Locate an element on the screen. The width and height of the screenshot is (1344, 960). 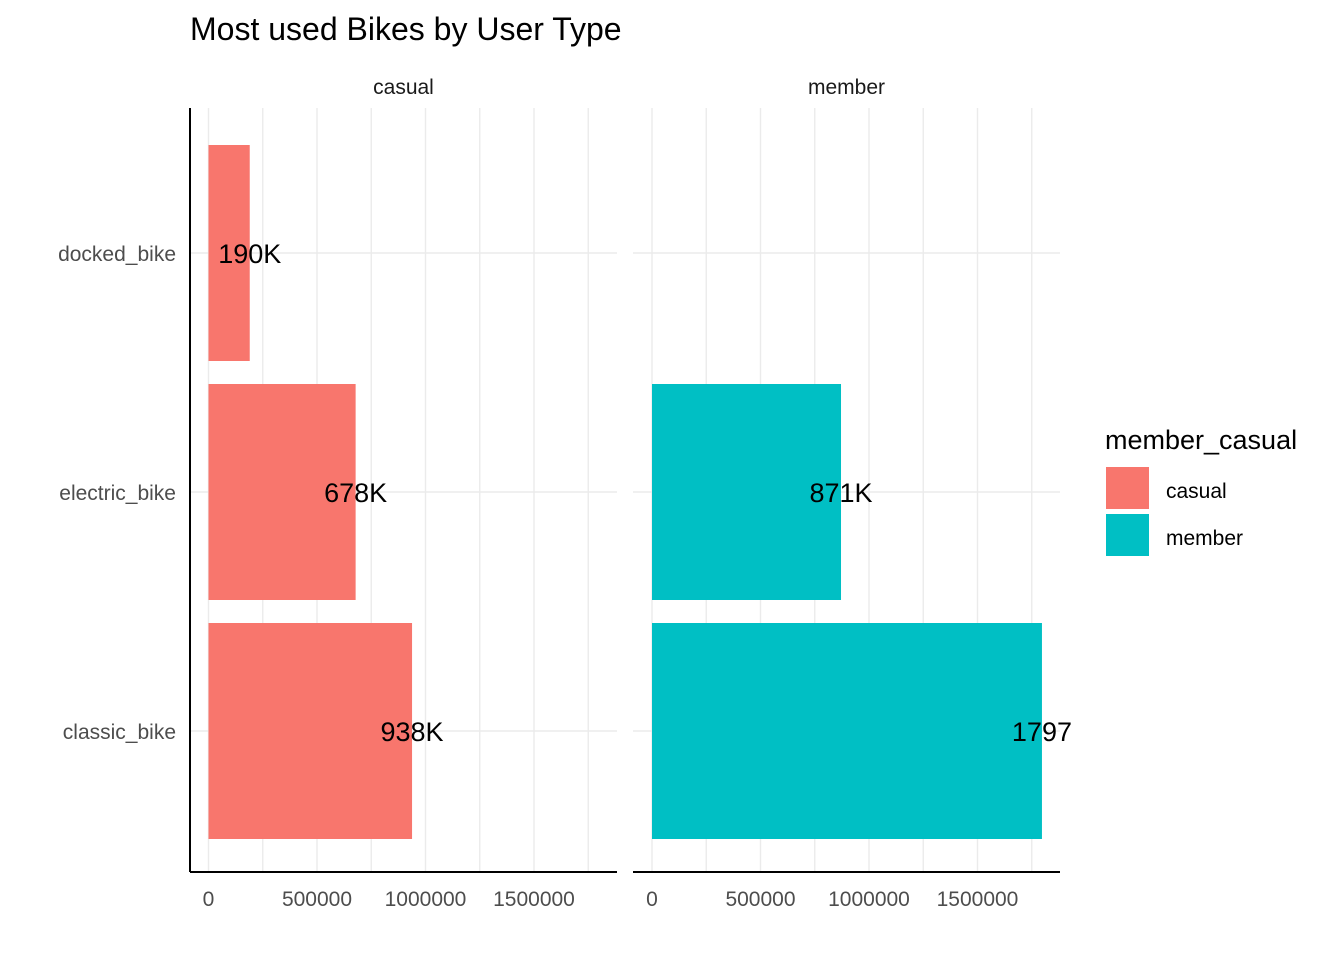
data-label: 1797 is located at coordinates (1042, 732).